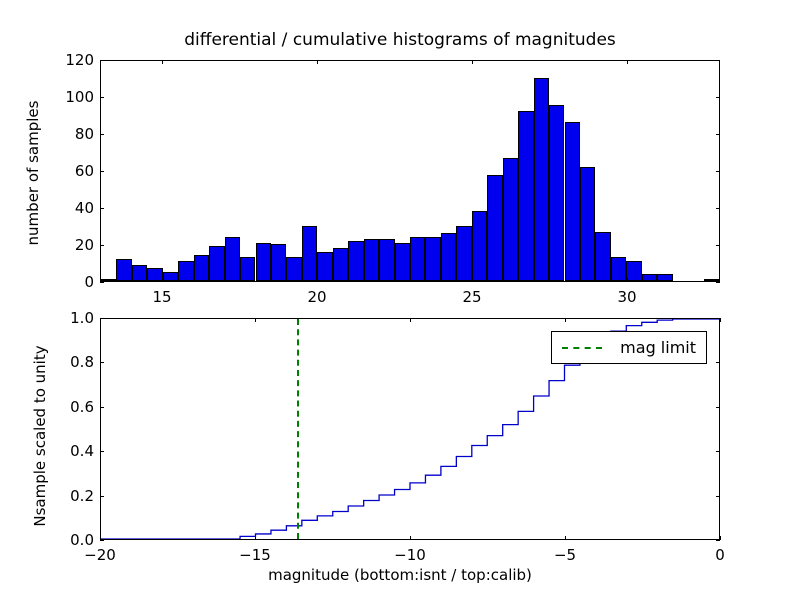  I want to click on y-tick-label: 0.6, so click(82, 406).